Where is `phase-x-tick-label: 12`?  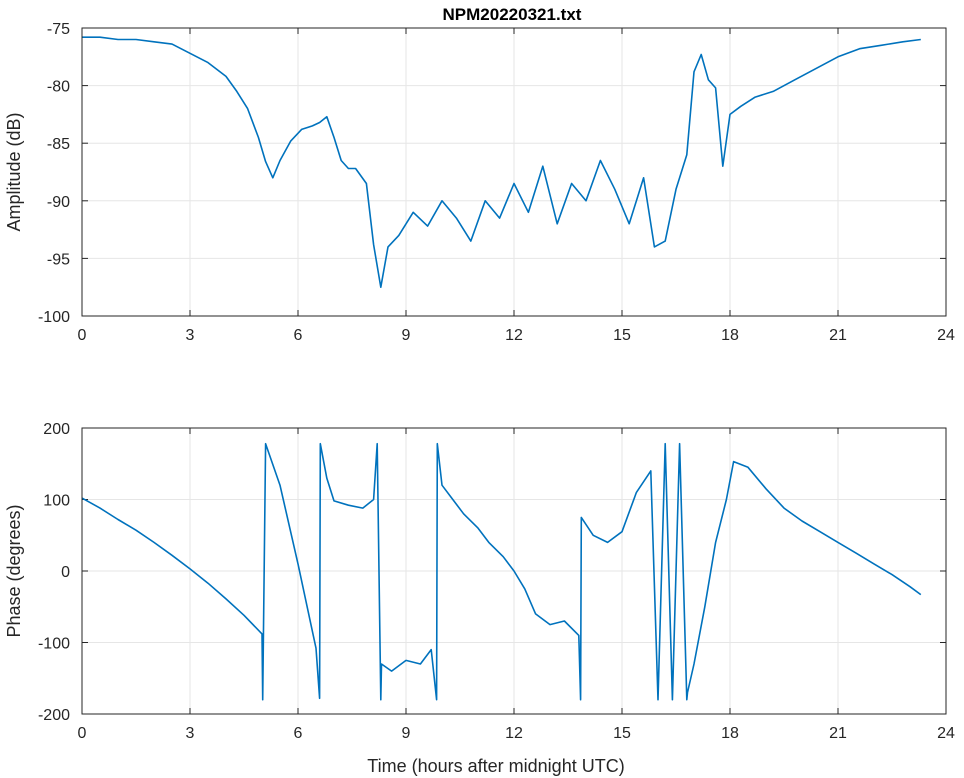 phase-x-tick-label: 12 is located at coordinates (514, 733).